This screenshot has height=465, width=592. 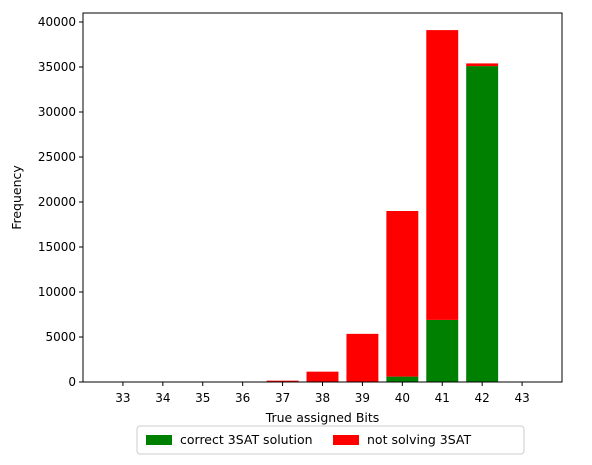 I want to click on y-tick-label: 25000, so click(x=57, y=157).